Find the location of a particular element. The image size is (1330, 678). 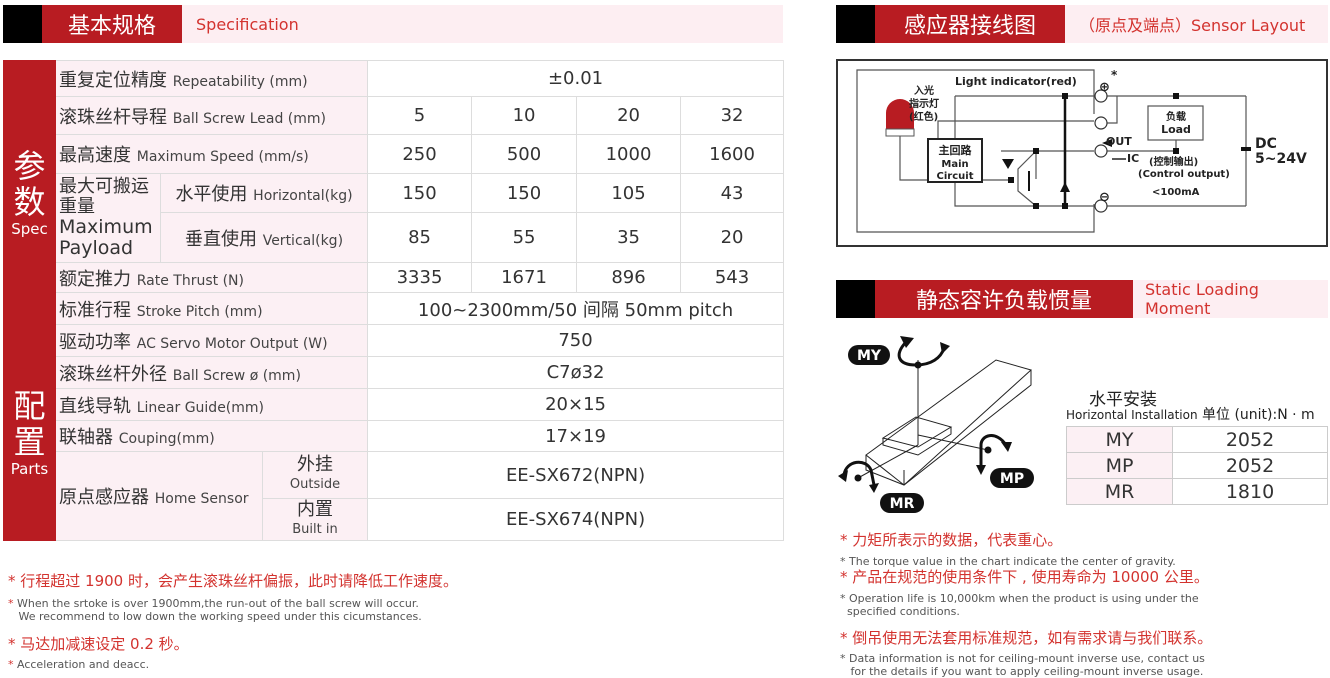

table-row: MR 1810 is located at coordinates (1197, 491).